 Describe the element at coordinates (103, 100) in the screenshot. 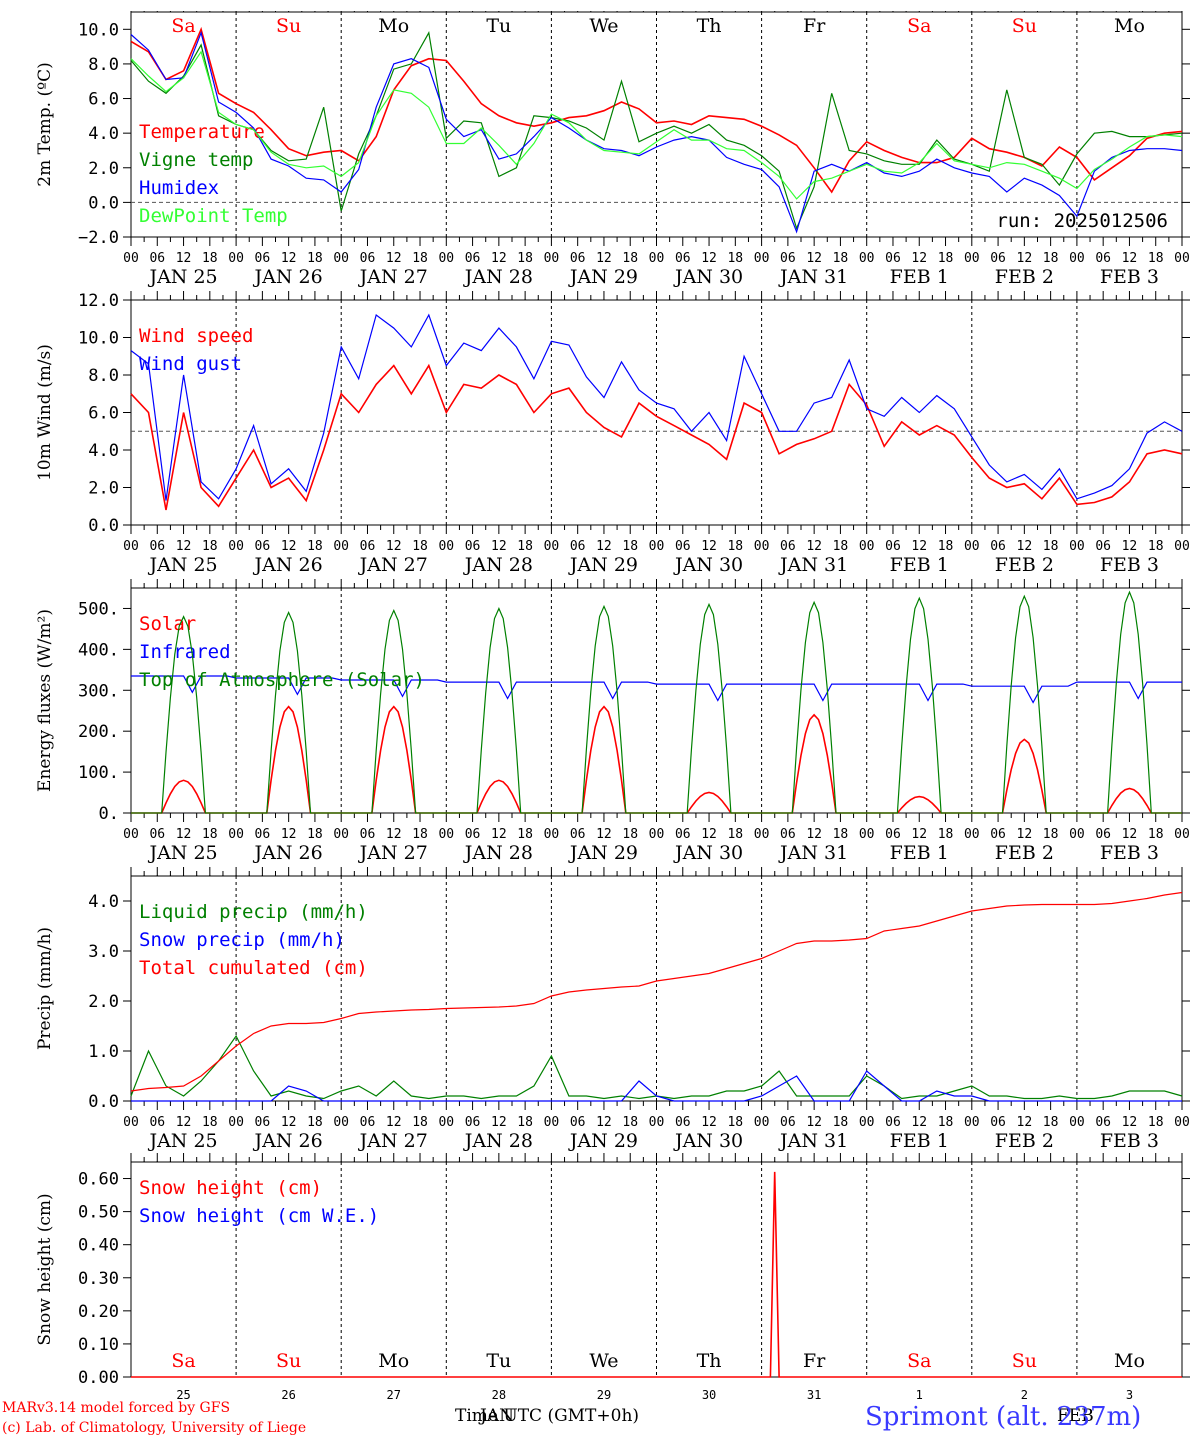

I see `y-tick-label: 6.0` at that location.